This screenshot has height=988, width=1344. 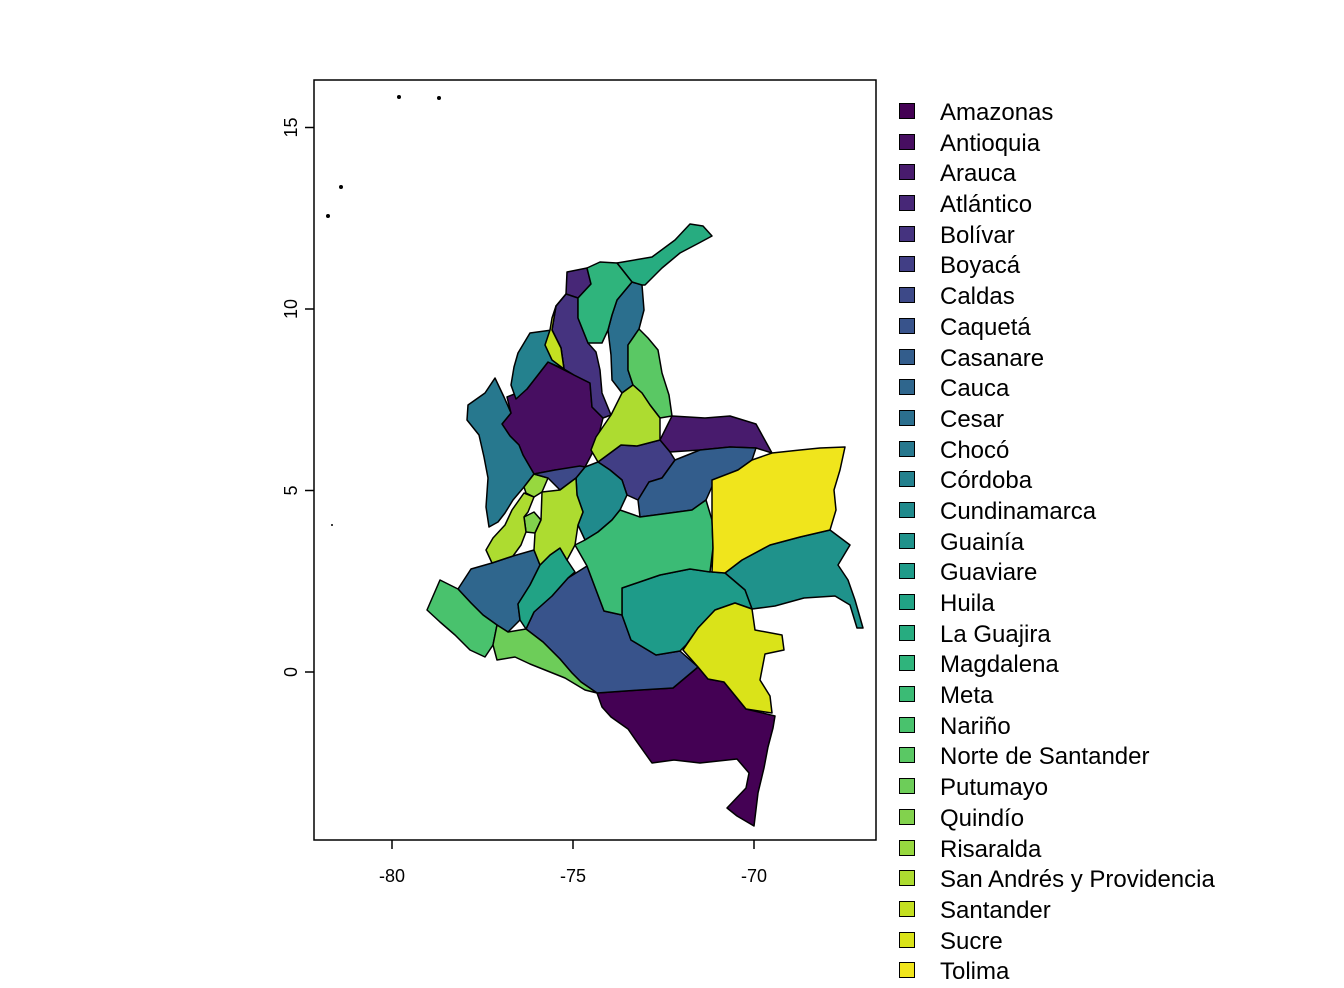 What do you see at coordinates (555, 331) in the screenshot?
I see `region-sucre` at bounding box center [555, 331].